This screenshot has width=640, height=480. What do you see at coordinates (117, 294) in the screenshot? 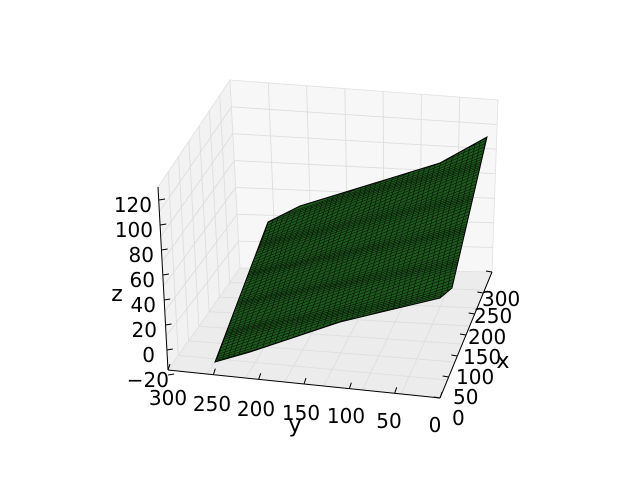
I see `z-axis-label: z` at bounding box center [117, 294].